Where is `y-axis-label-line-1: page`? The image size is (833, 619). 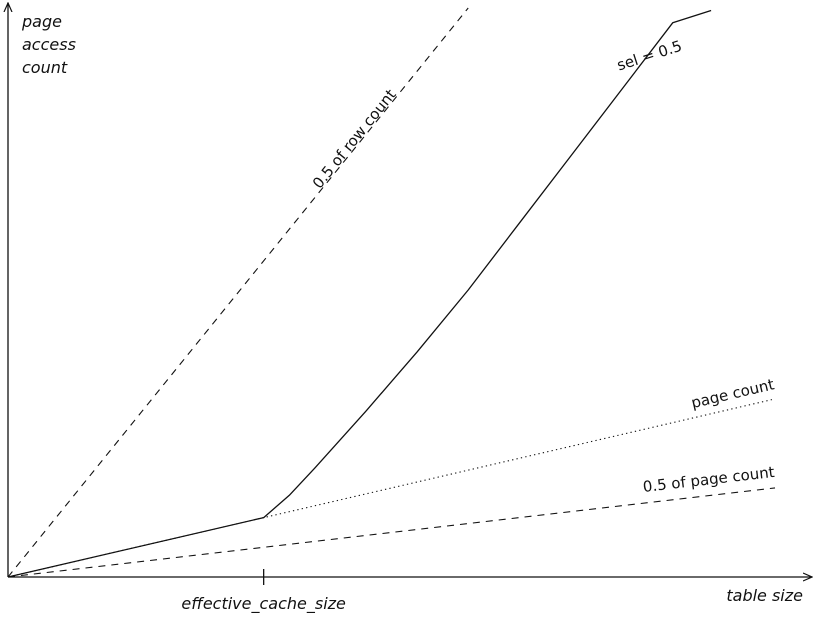 y-axis-label-line-1: page is located at coordinates (41, 21).